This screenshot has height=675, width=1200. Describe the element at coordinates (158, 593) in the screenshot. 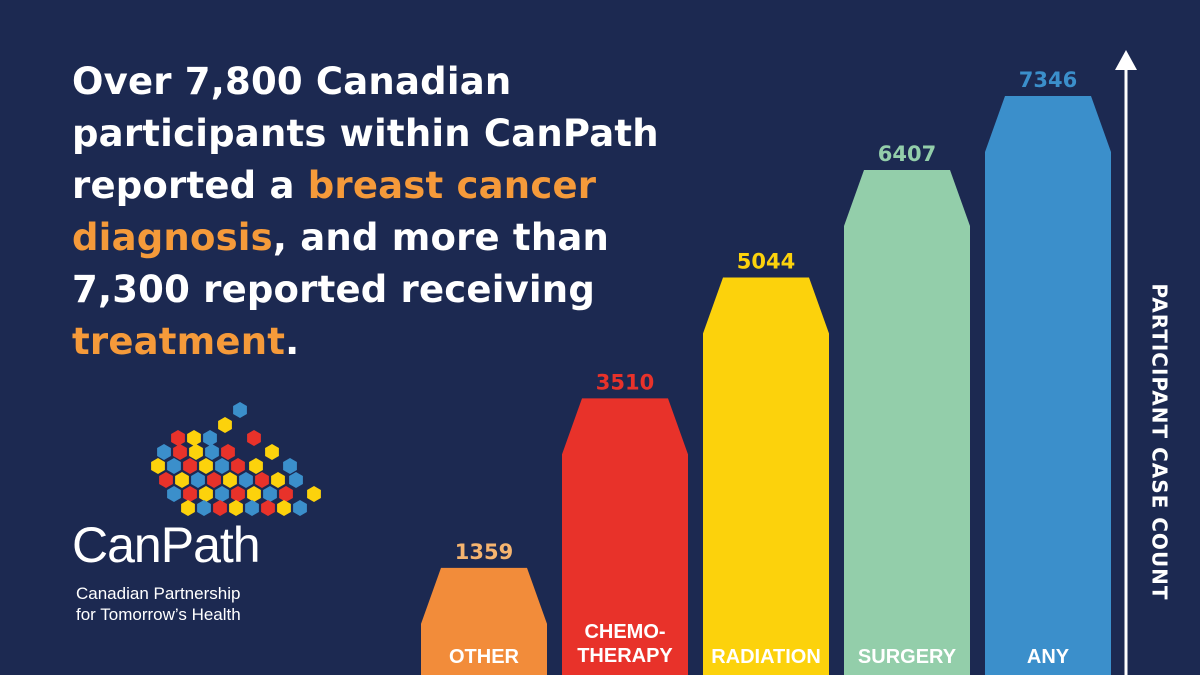

I see `brand-tagline-line-1: Canadian Partnership` at that location.